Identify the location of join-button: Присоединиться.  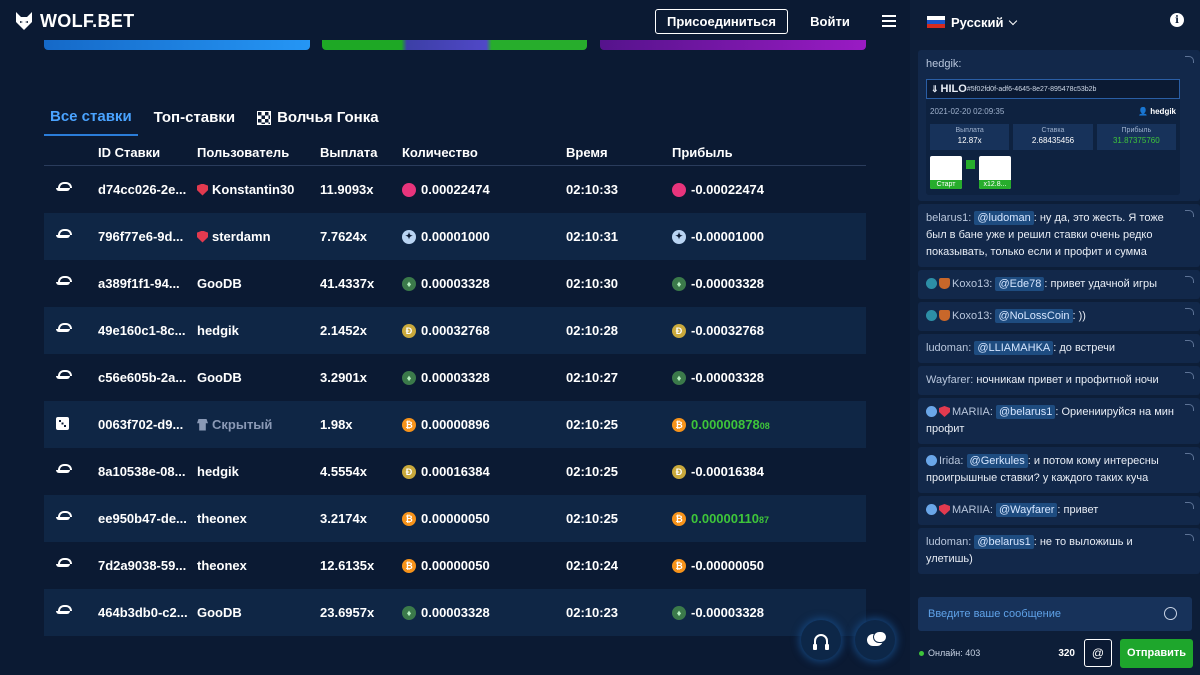
(721, 21).